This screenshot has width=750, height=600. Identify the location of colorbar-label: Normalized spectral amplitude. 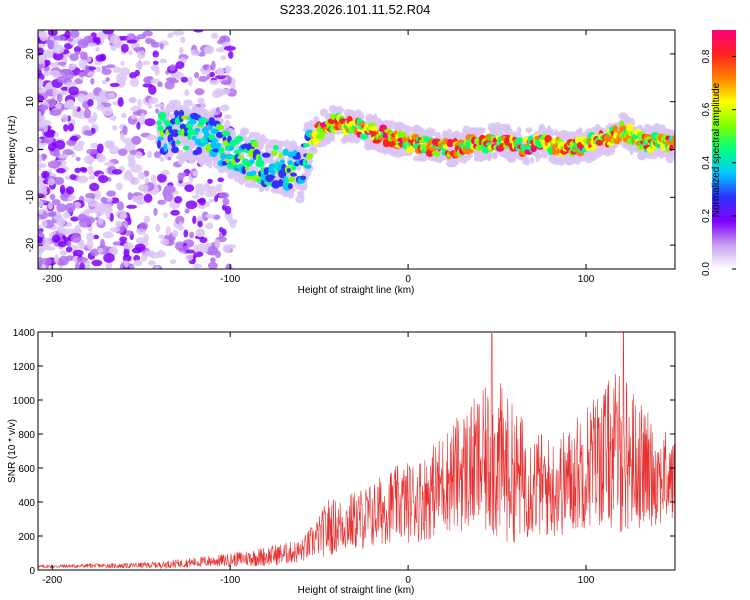
(716, 149).